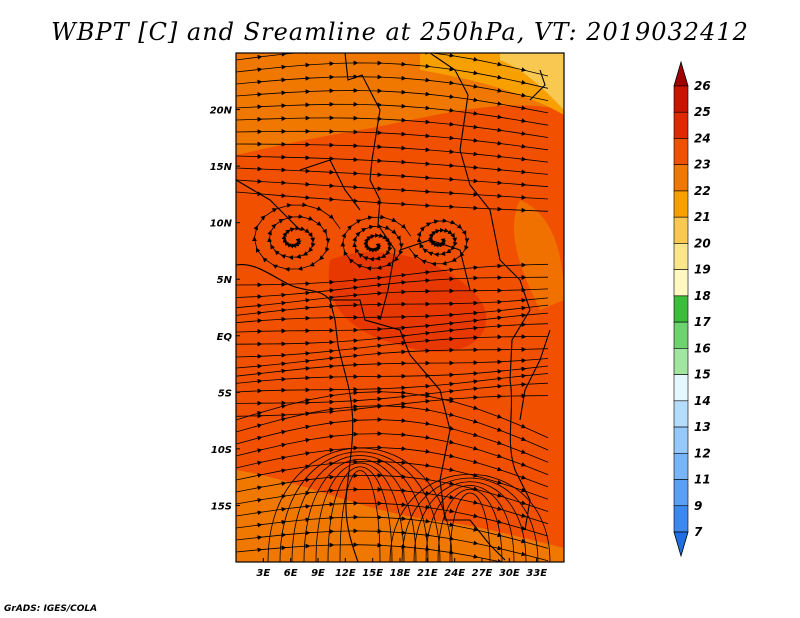 This screenshot has width=800, height=618. I want to click on colorbar-bottom-arrow, so click(681, 544).